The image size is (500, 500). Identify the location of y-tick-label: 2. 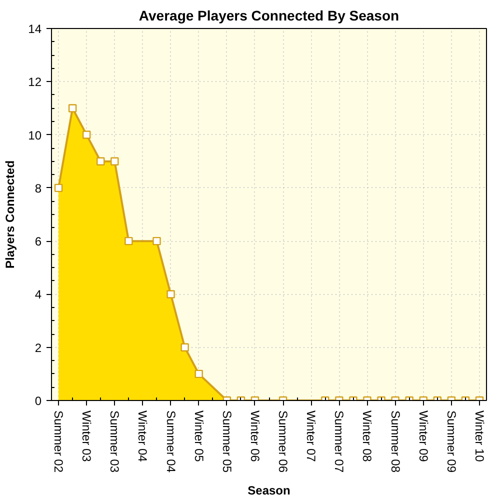
(38, 347).